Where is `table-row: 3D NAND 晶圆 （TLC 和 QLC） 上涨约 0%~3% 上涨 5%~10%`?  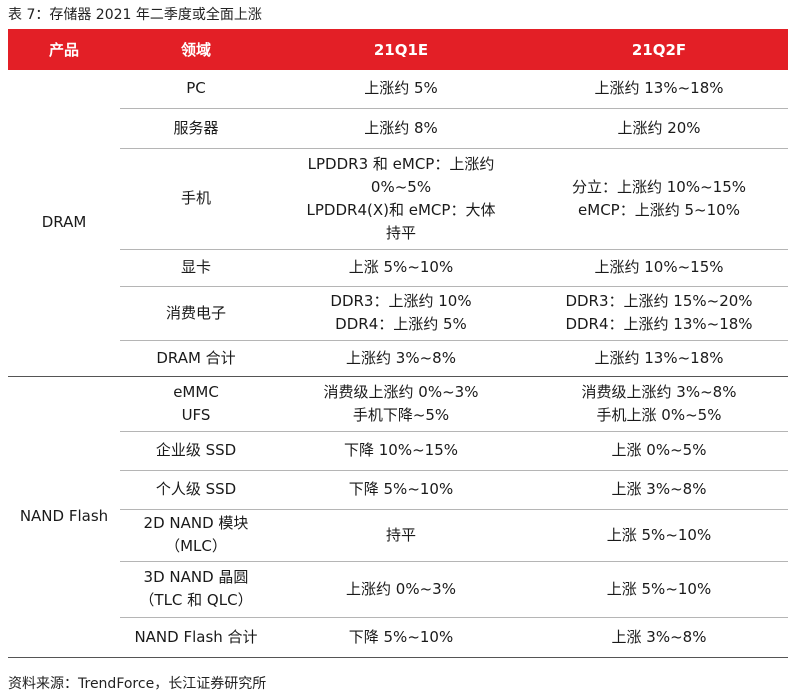
table-row: 3D NAND 晶圆 （TLC 和 QLC） 上涨约 0%~3% 上涨 5%~10% is located at coordinates (398, 589).